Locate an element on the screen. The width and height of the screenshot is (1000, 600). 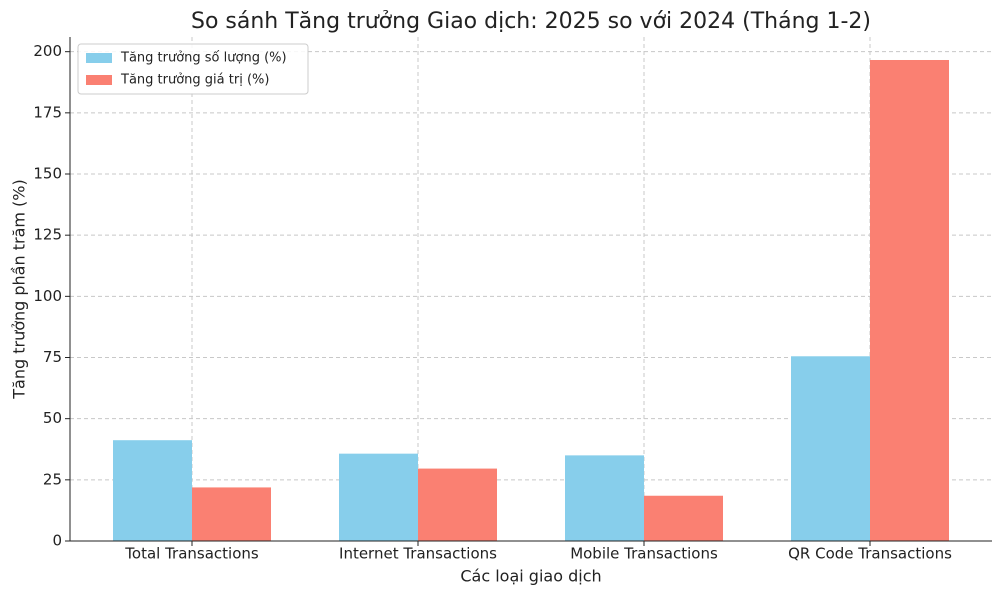
x-tick-label: Mobile Transactions is located at coordinates (644, 554).